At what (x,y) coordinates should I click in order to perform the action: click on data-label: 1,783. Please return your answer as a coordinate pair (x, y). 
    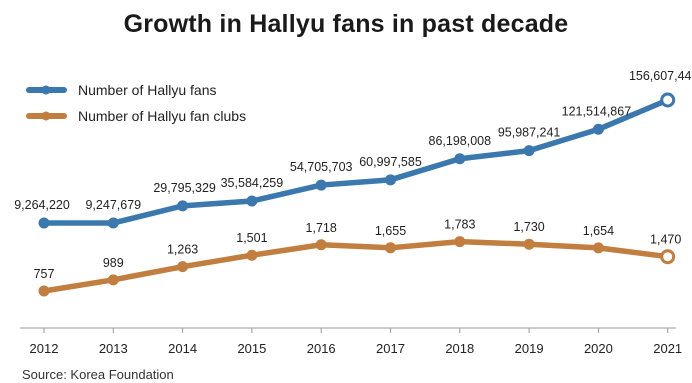
    Looking at the image, I should click on (459, 225).